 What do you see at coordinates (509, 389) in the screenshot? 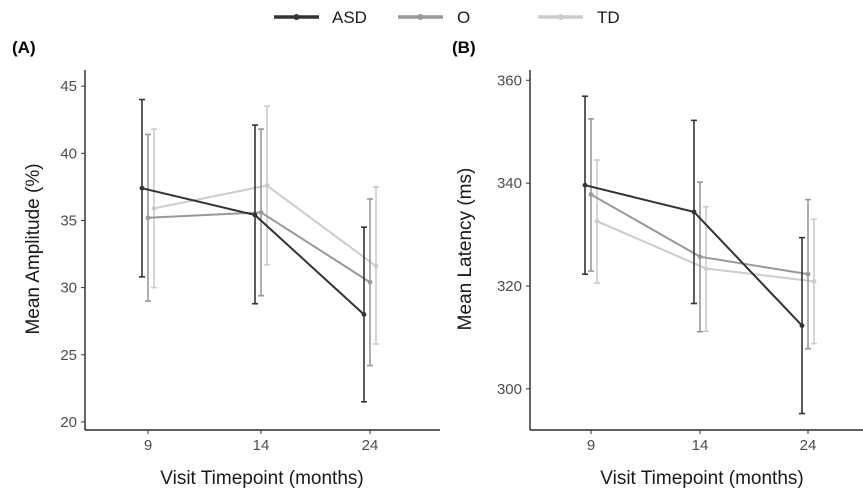
I see `panel-b-y-tick-label: 300` at bounding box center [509, 389].